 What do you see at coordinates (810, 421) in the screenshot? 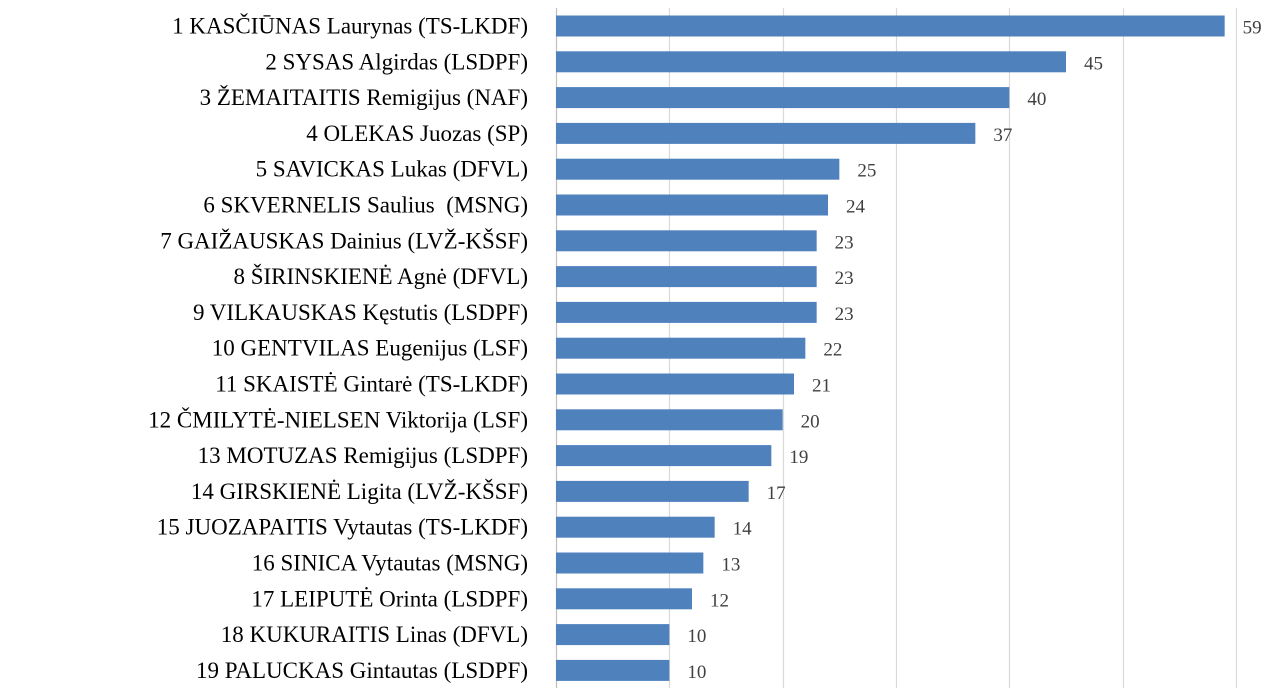
I see `value-label-12: 20` at bounding box center [810, 421].